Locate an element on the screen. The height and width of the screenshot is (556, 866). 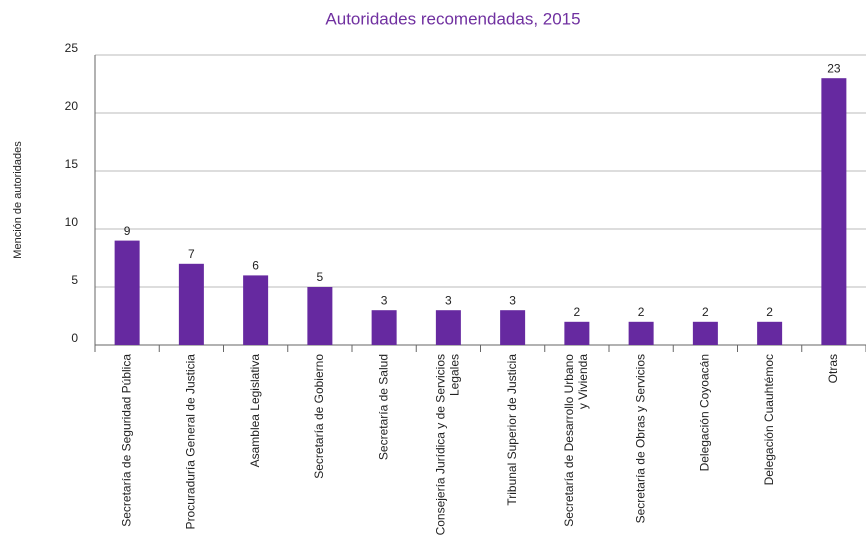
y-tick-label: 10 is located at coordinates (72, 222).